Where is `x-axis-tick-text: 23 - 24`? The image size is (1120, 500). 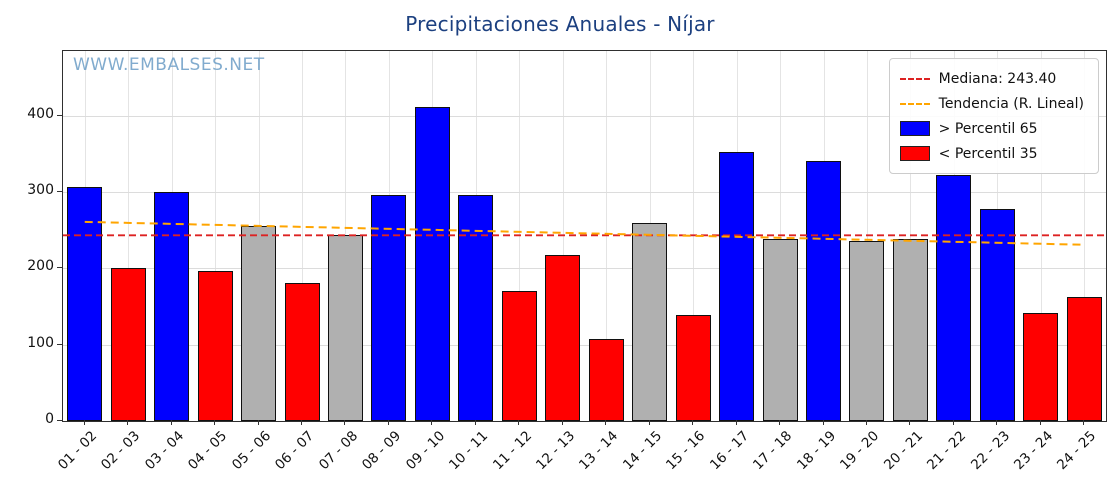
x-axis-tick-text: 23 - 24 is located at coordinates (1034, 451).